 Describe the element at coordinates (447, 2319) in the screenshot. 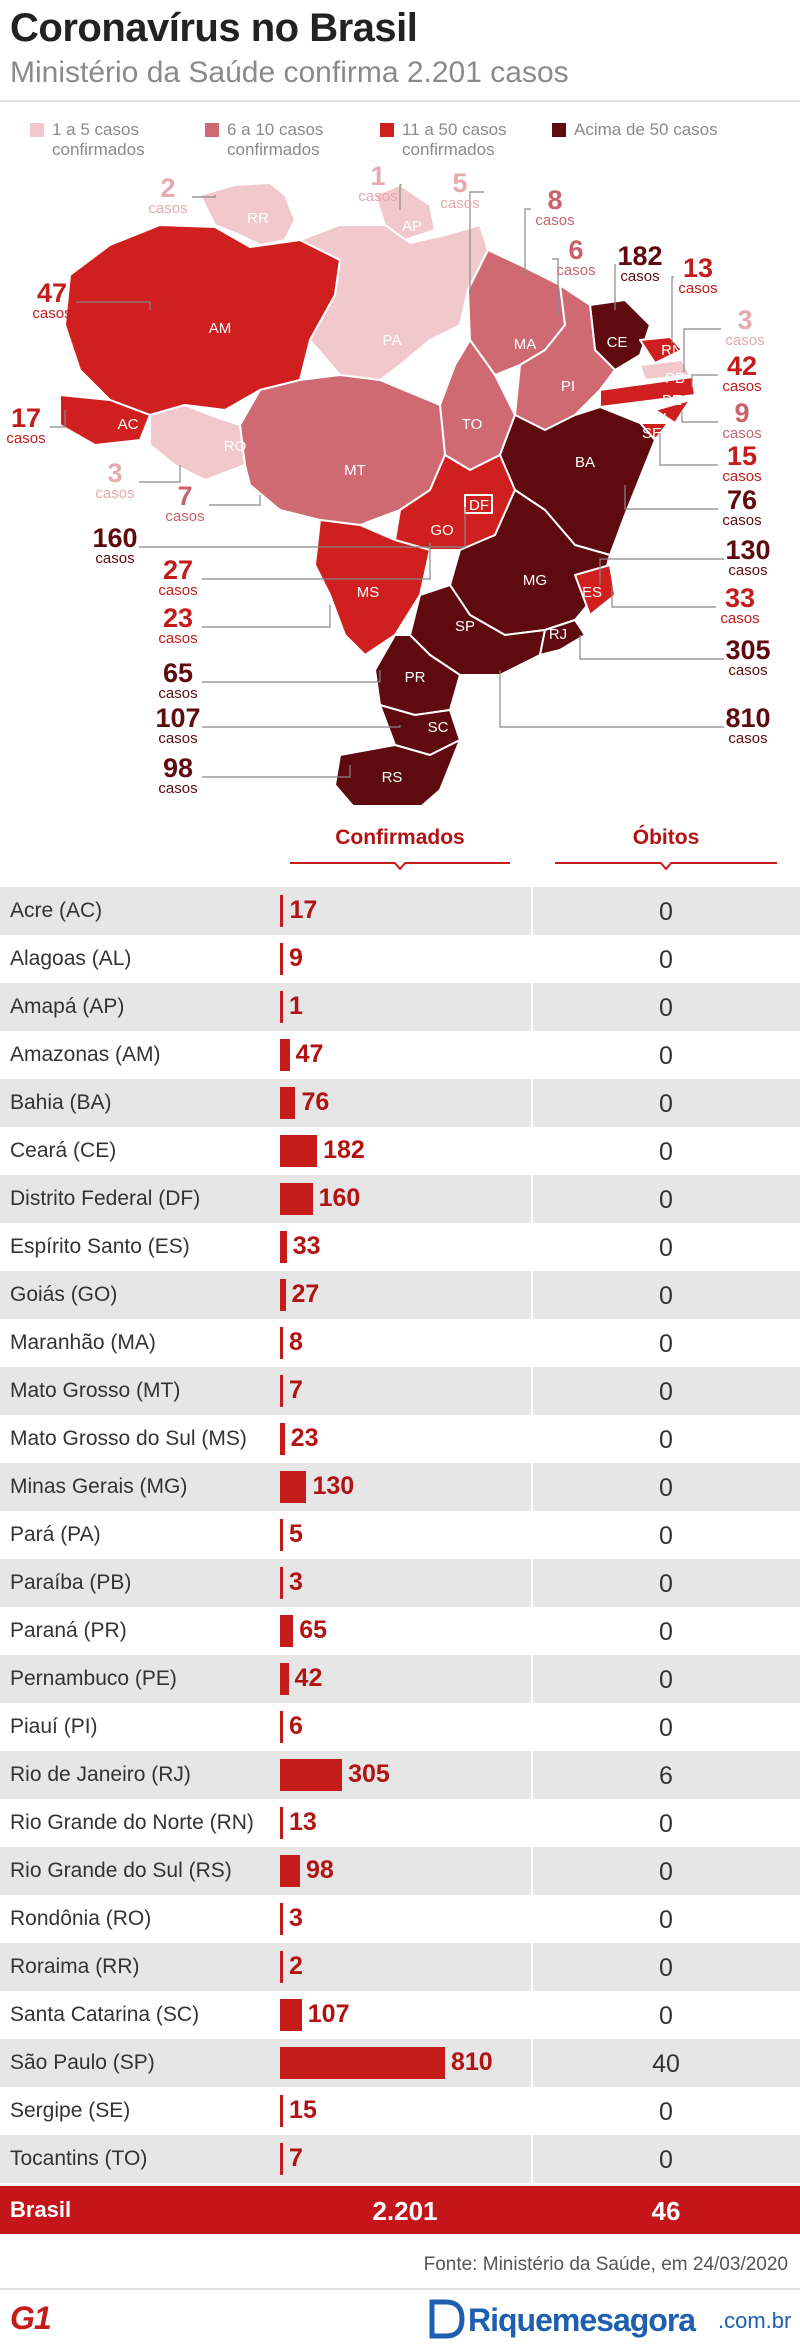

I see `watermark-d-icon` at that location.